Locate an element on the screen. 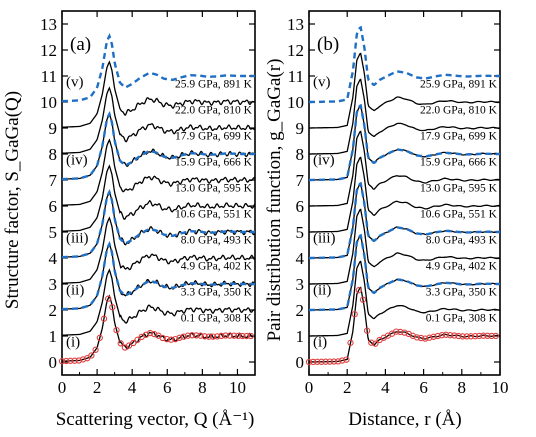 This screenshot has height=437, width=536. x-tick-label-a: 4 is located at coordinates (132, 387).